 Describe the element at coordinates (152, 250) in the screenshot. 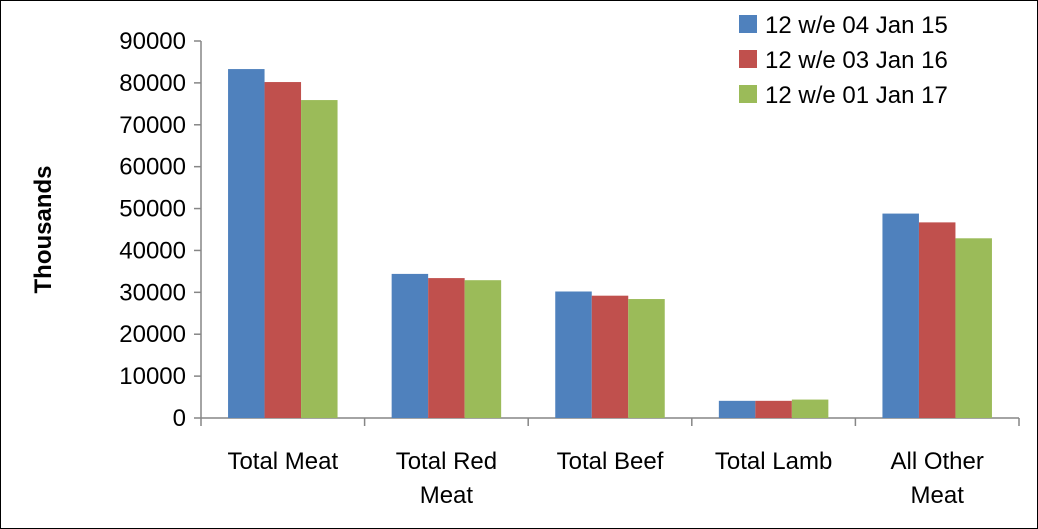

I see `y-tick-label: 40000` at that location.